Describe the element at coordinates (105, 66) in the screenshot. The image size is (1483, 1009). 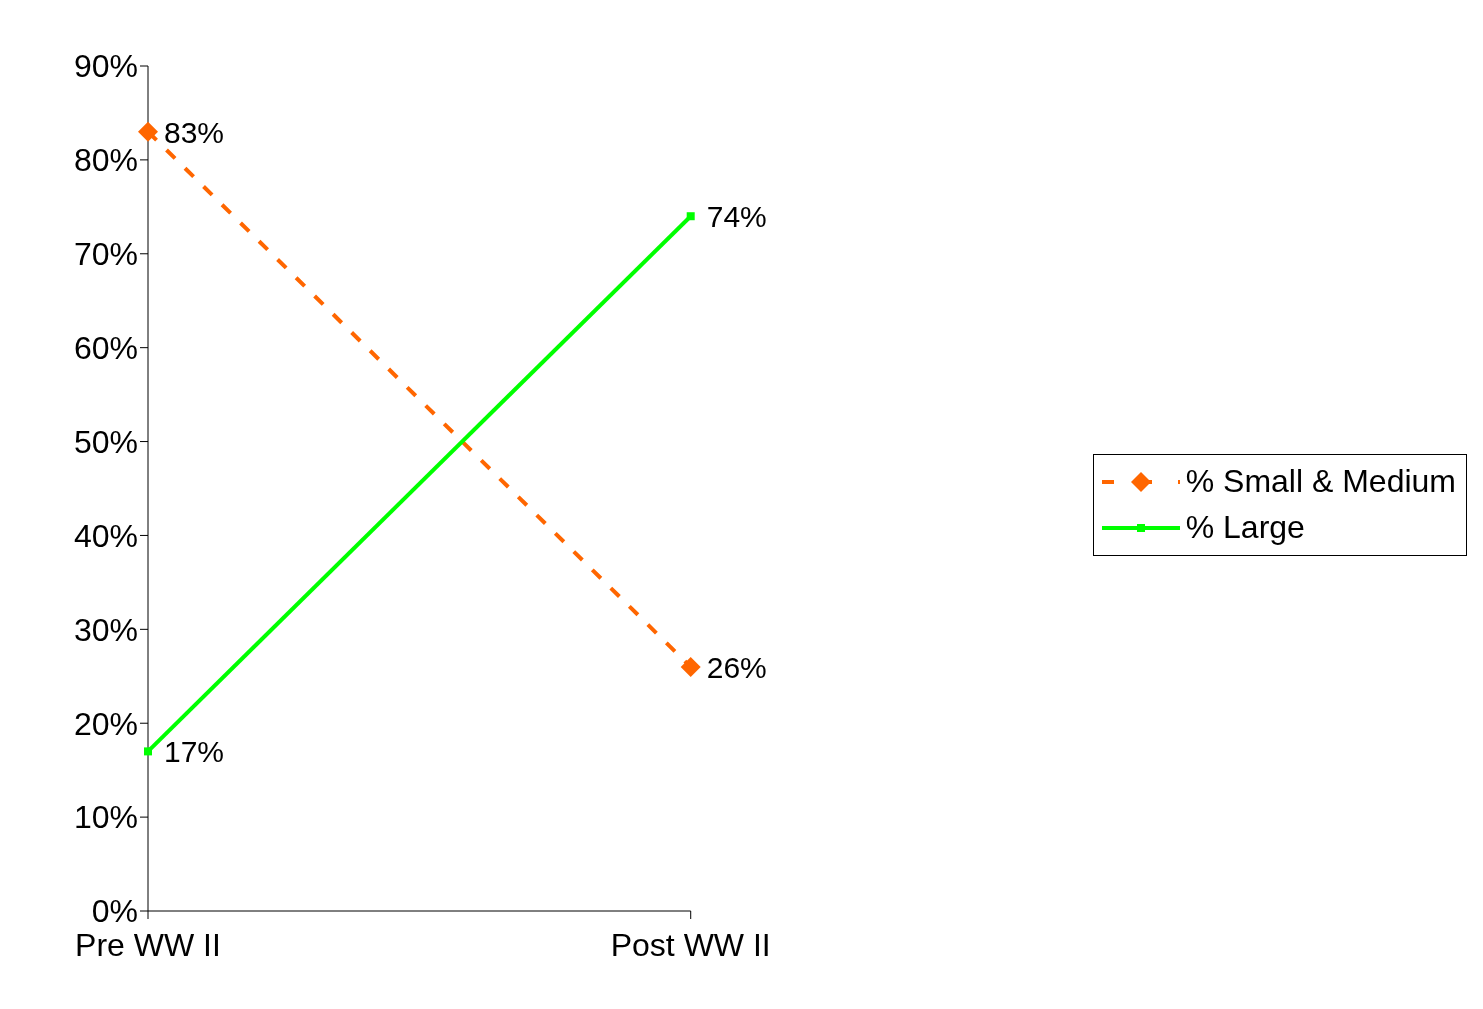
I see `y-tick-label: 90%` at that location.